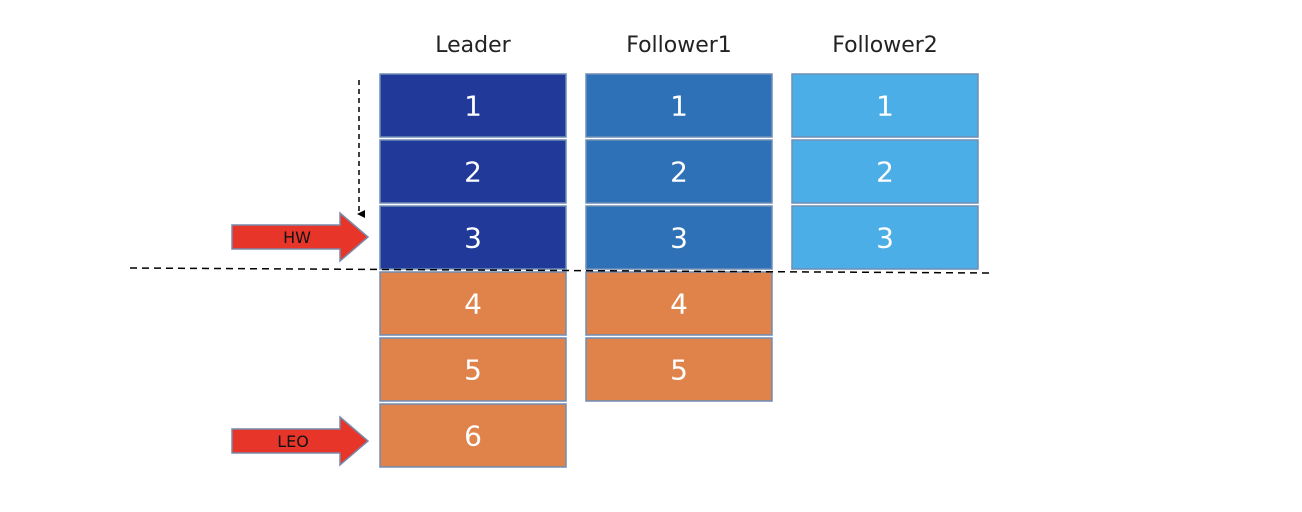 This screenshot has width=1302, height=512. What do you see at coordinates (297, 237) in the screenshot?
I see `hw-label: HW` at bounding box center [297, 237].